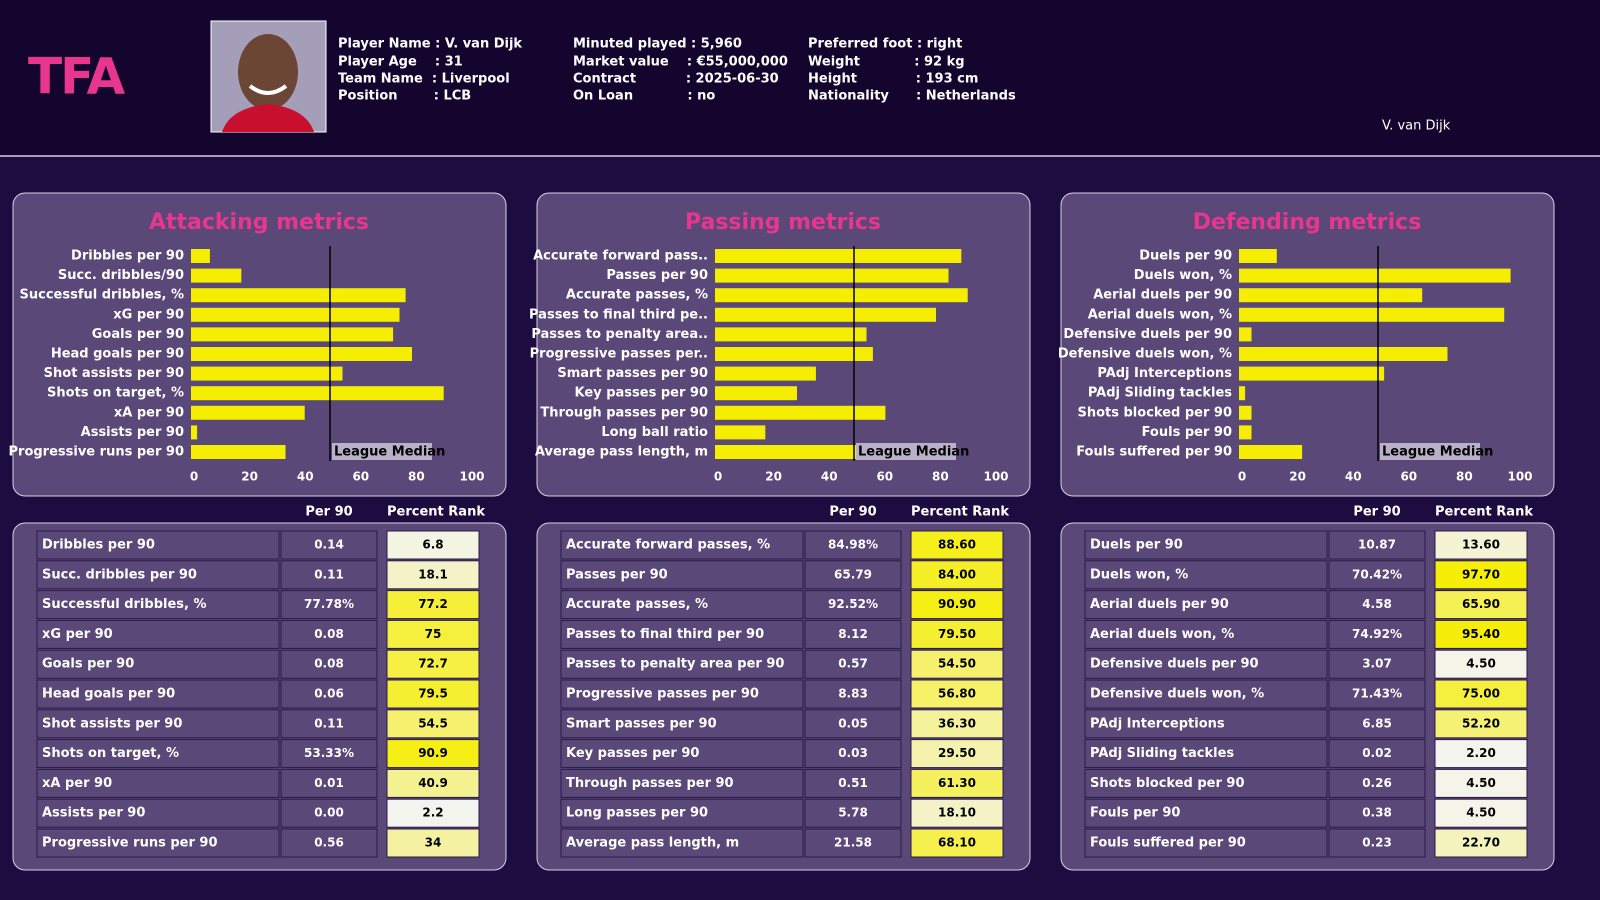 The height and width of the screenshot is (900, 1600). Describe the element at coordinates (329, 843) in the screenshot. I see `per90-value: 0.56` at that location.